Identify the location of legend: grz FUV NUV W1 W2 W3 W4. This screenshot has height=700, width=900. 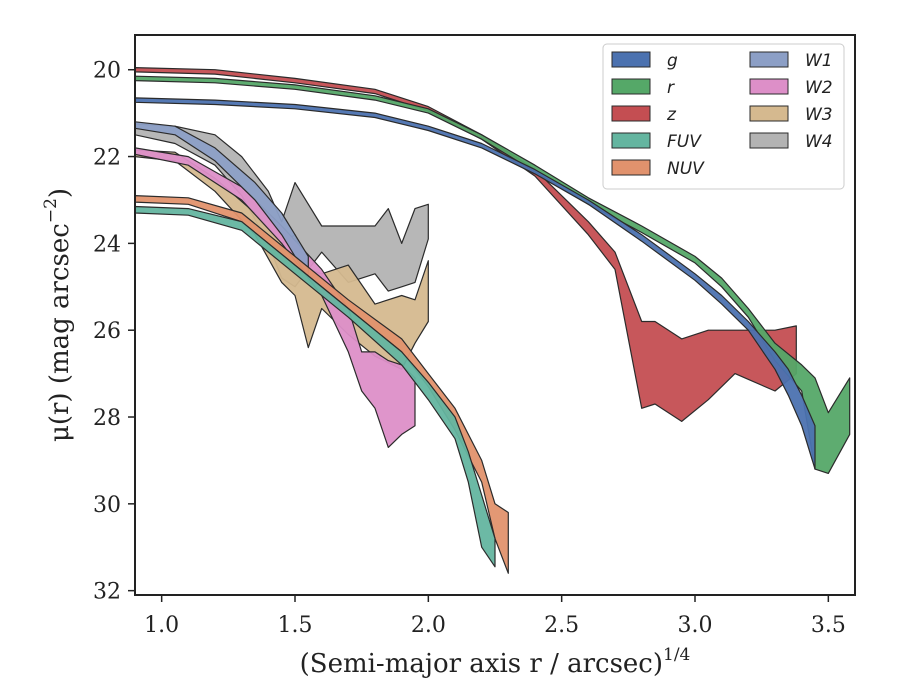
(723, 116).